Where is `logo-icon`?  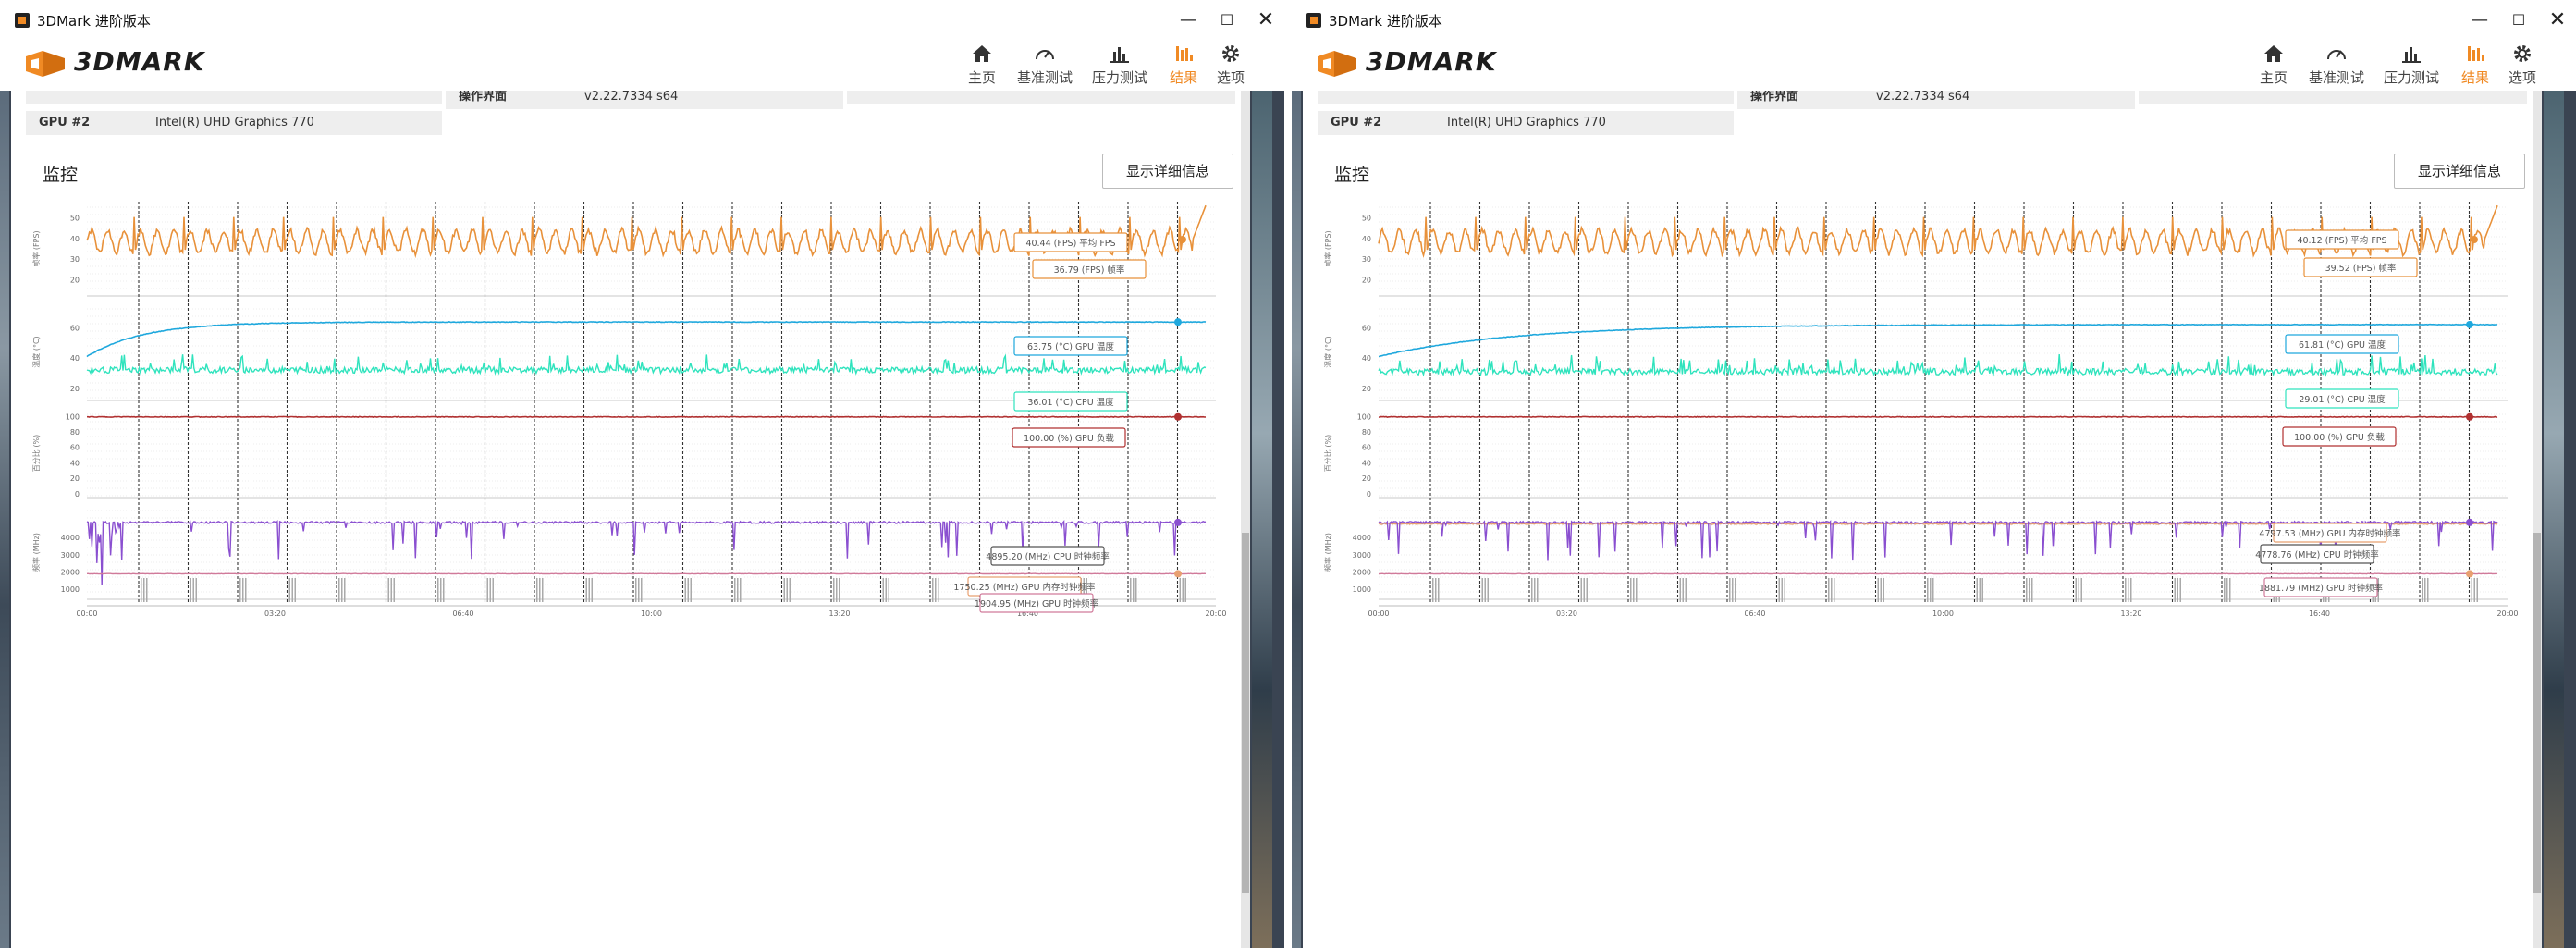
logo-icon is located at coordinates (1337, 64).